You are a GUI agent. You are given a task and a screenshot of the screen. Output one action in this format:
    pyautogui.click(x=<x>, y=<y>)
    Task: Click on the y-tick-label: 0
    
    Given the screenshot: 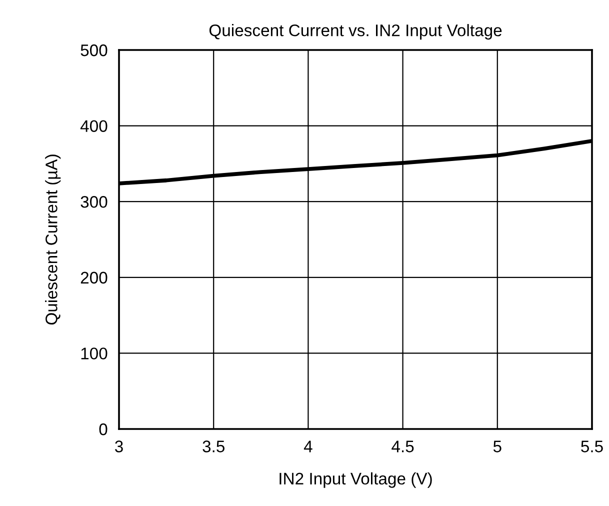 What is the action you would take?
    pyautogui.click(x=103, y=429)
    